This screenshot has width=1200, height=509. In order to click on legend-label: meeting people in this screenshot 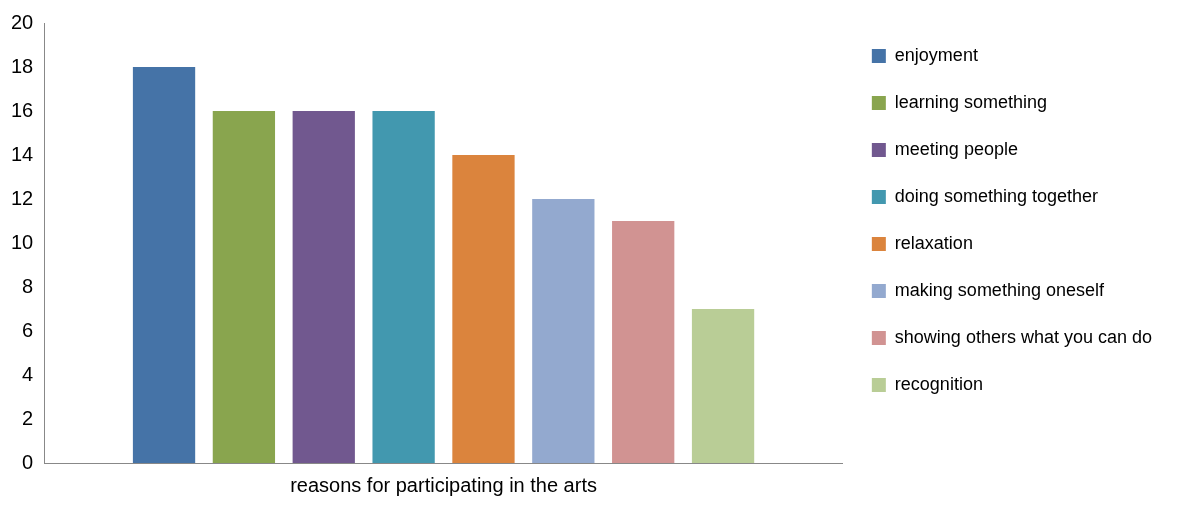, I will do `click(956, 148)`.